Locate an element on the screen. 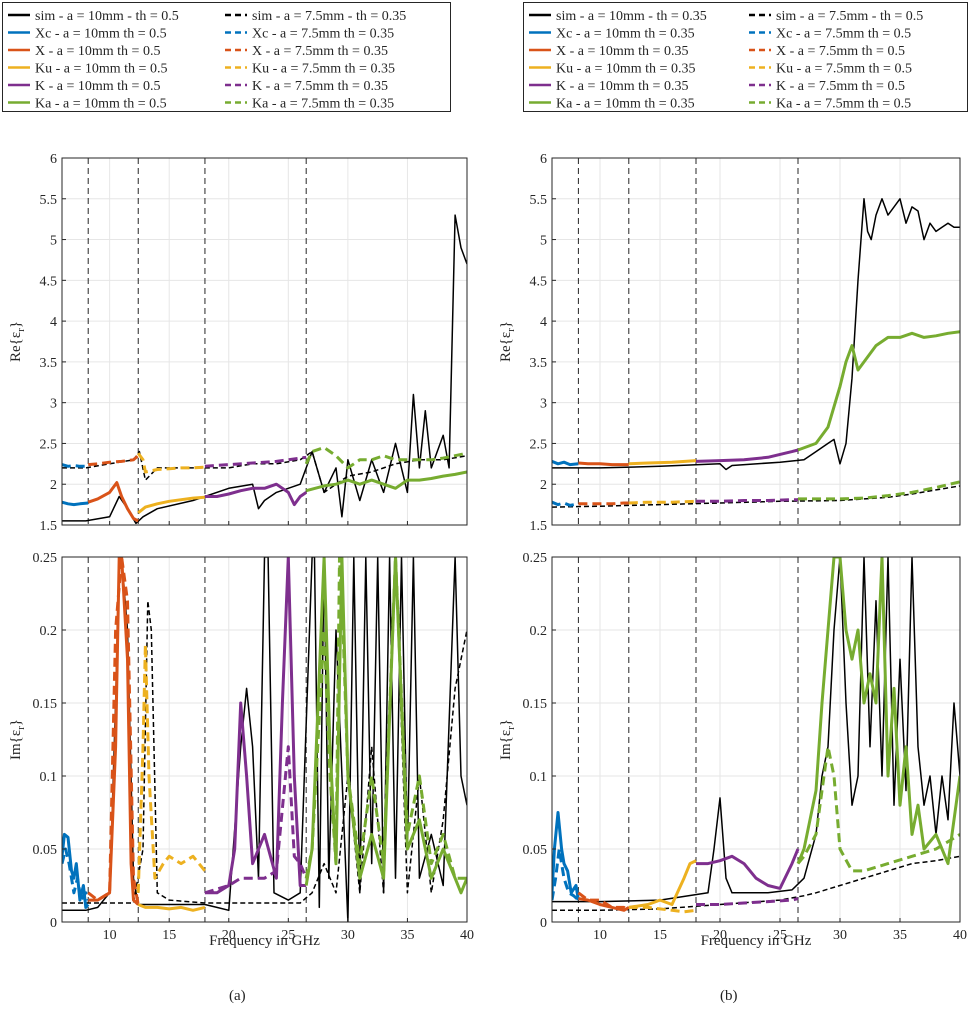  legend-item: Ku - a = 7.5mm th = 0.35 is located at coordinates (310, 69).